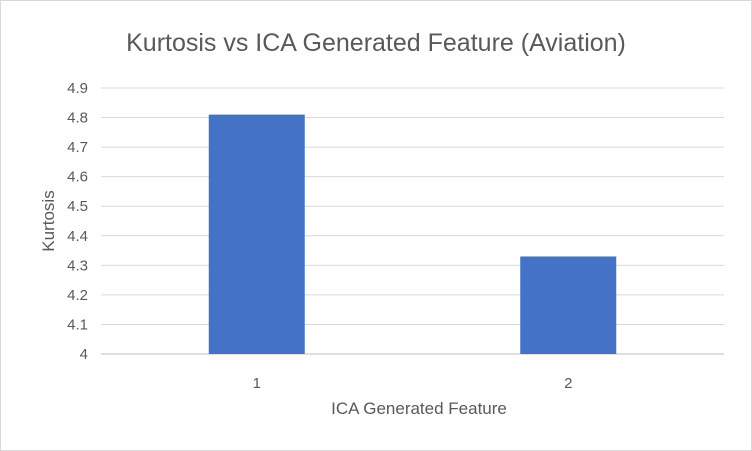 Image resolution: width=752 pixels, height=451 pixels. I want to click on y-tick-label: 4.6, so click(77, 177).